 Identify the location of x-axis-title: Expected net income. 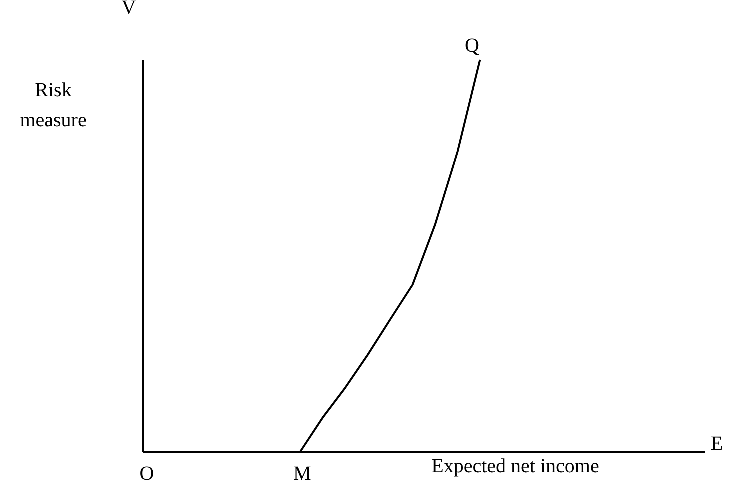
(516, 467).